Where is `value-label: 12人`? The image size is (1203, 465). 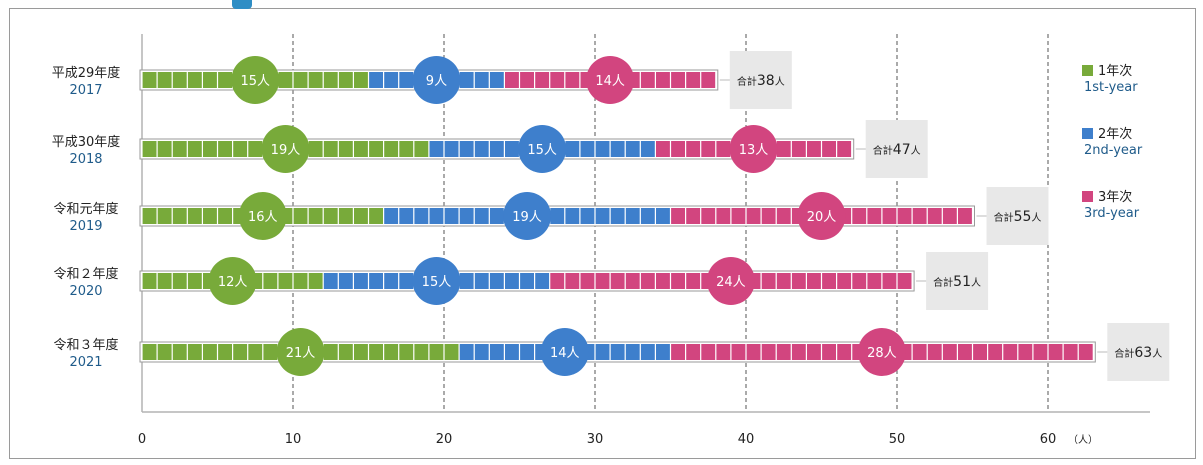 value-label: 12人 is located at coordinates (233, 282).